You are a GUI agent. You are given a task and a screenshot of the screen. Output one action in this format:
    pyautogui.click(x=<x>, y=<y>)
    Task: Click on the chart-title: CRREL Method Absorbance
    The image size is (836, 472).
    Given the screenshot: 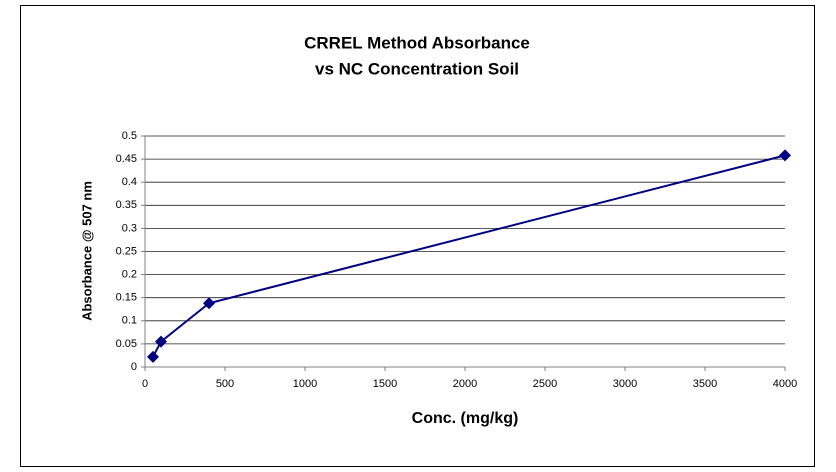 What is the action you would take?
    pyautogui.click(x=417, y=42)
    